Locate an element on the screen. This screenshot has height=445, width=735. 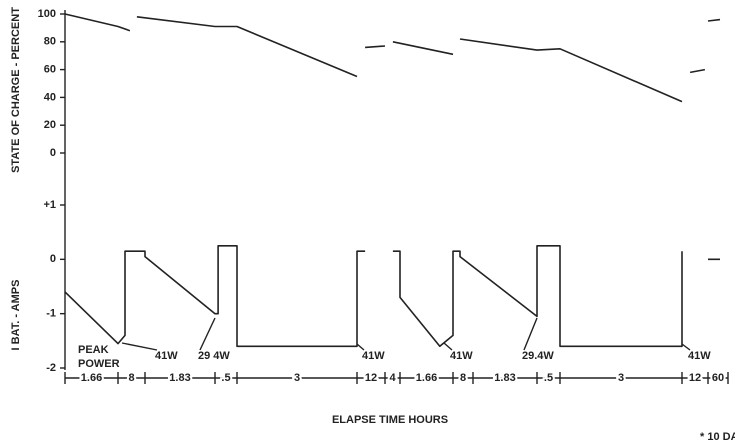
y-tick-label: 20 is located at coordinates (50, 125).